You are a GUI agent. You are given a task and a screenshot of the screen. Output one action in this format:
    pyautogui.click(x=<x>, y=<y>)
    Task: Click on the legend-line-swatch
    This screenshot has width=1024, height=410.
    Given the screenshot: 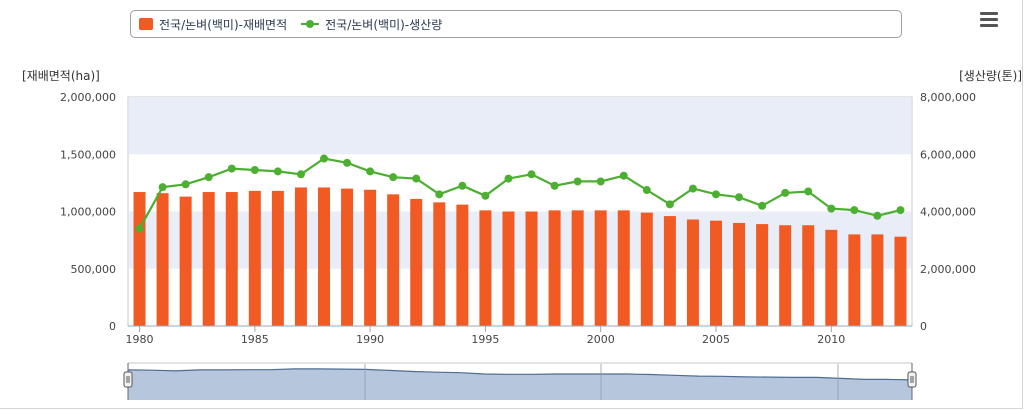 What is the action you would take?
    pyautogui.click(x=310, y=24)
    